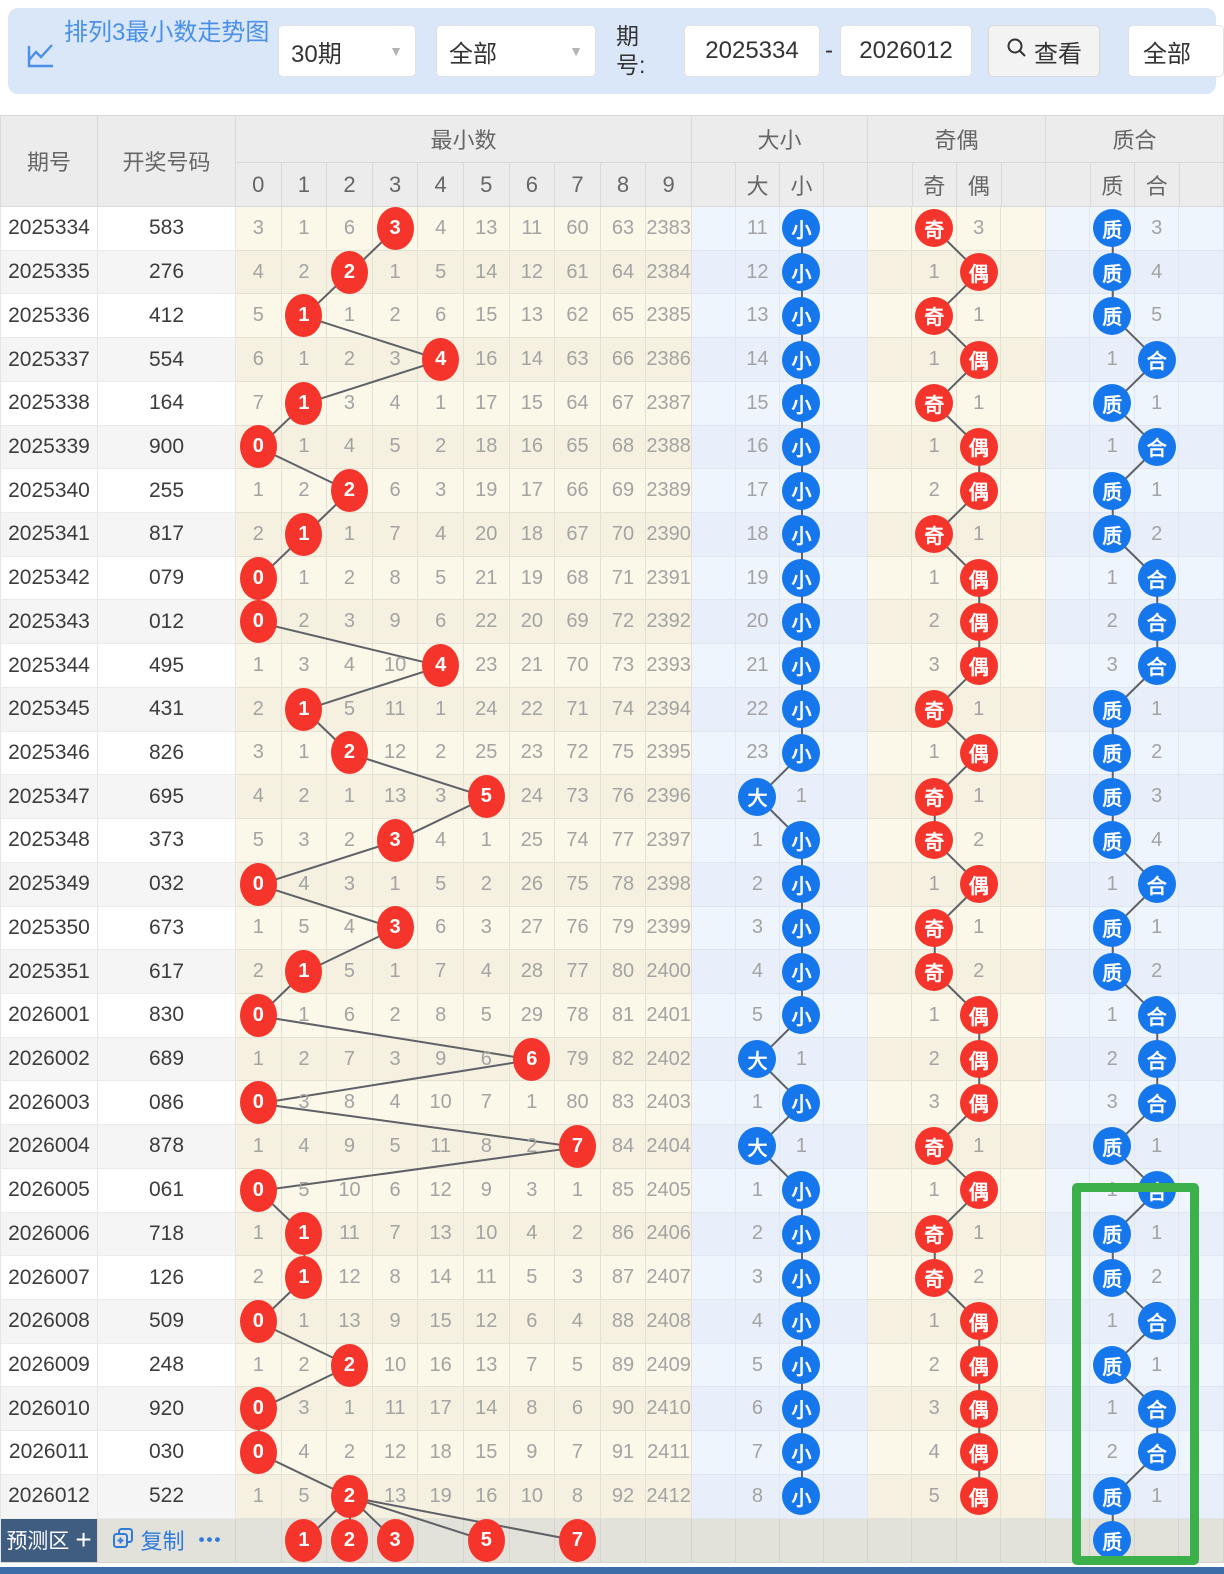 The height and width of the screenshot is (1574, 1224). I want to click on cell-value: 63, so click(577, 359).